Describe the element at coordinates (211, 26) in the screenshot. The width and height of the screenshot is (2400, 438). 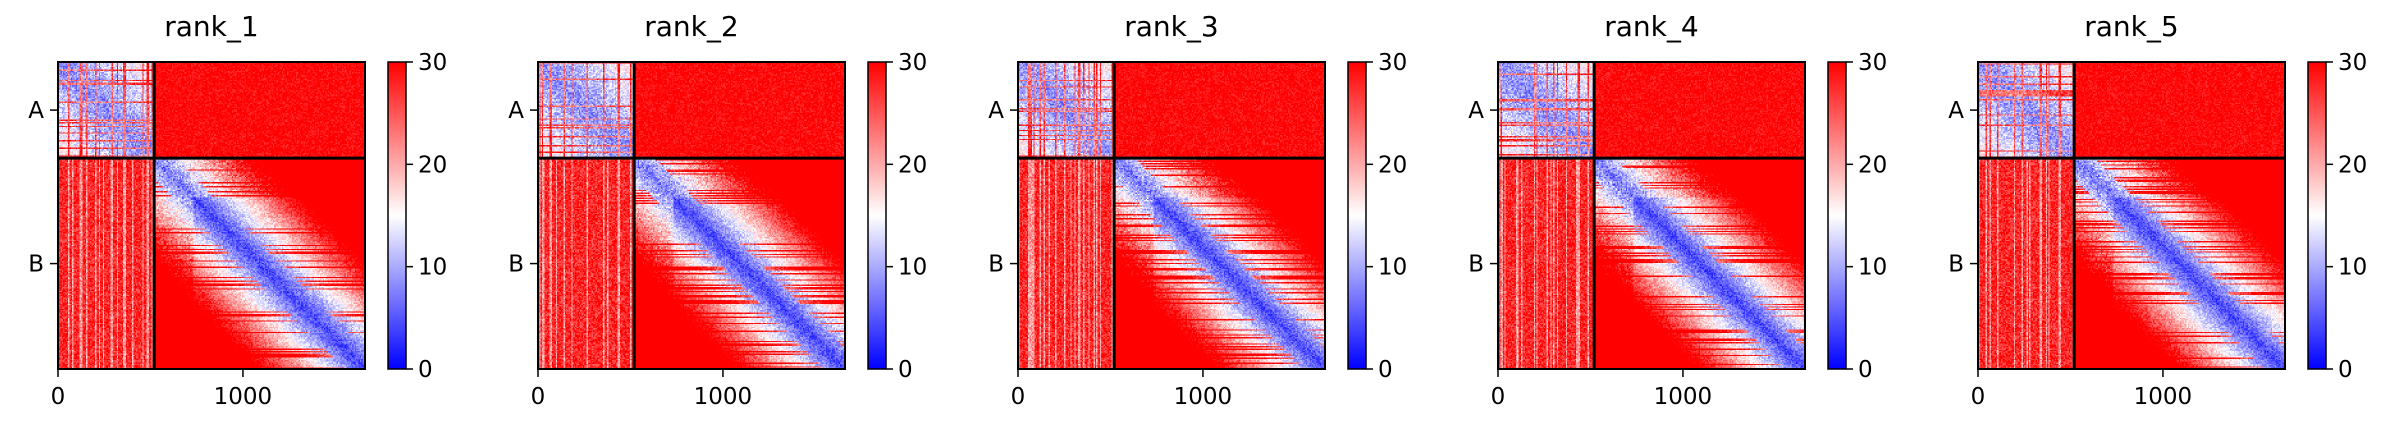
I see `panel-title: rank_1` at that location.